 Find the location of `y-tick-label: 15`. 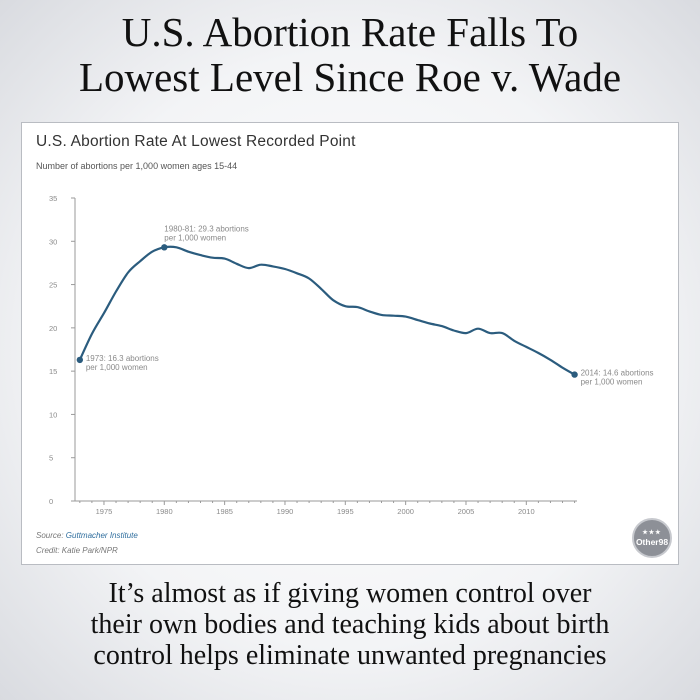

y-tick-label: 15 is located at coordinates (53, 371).